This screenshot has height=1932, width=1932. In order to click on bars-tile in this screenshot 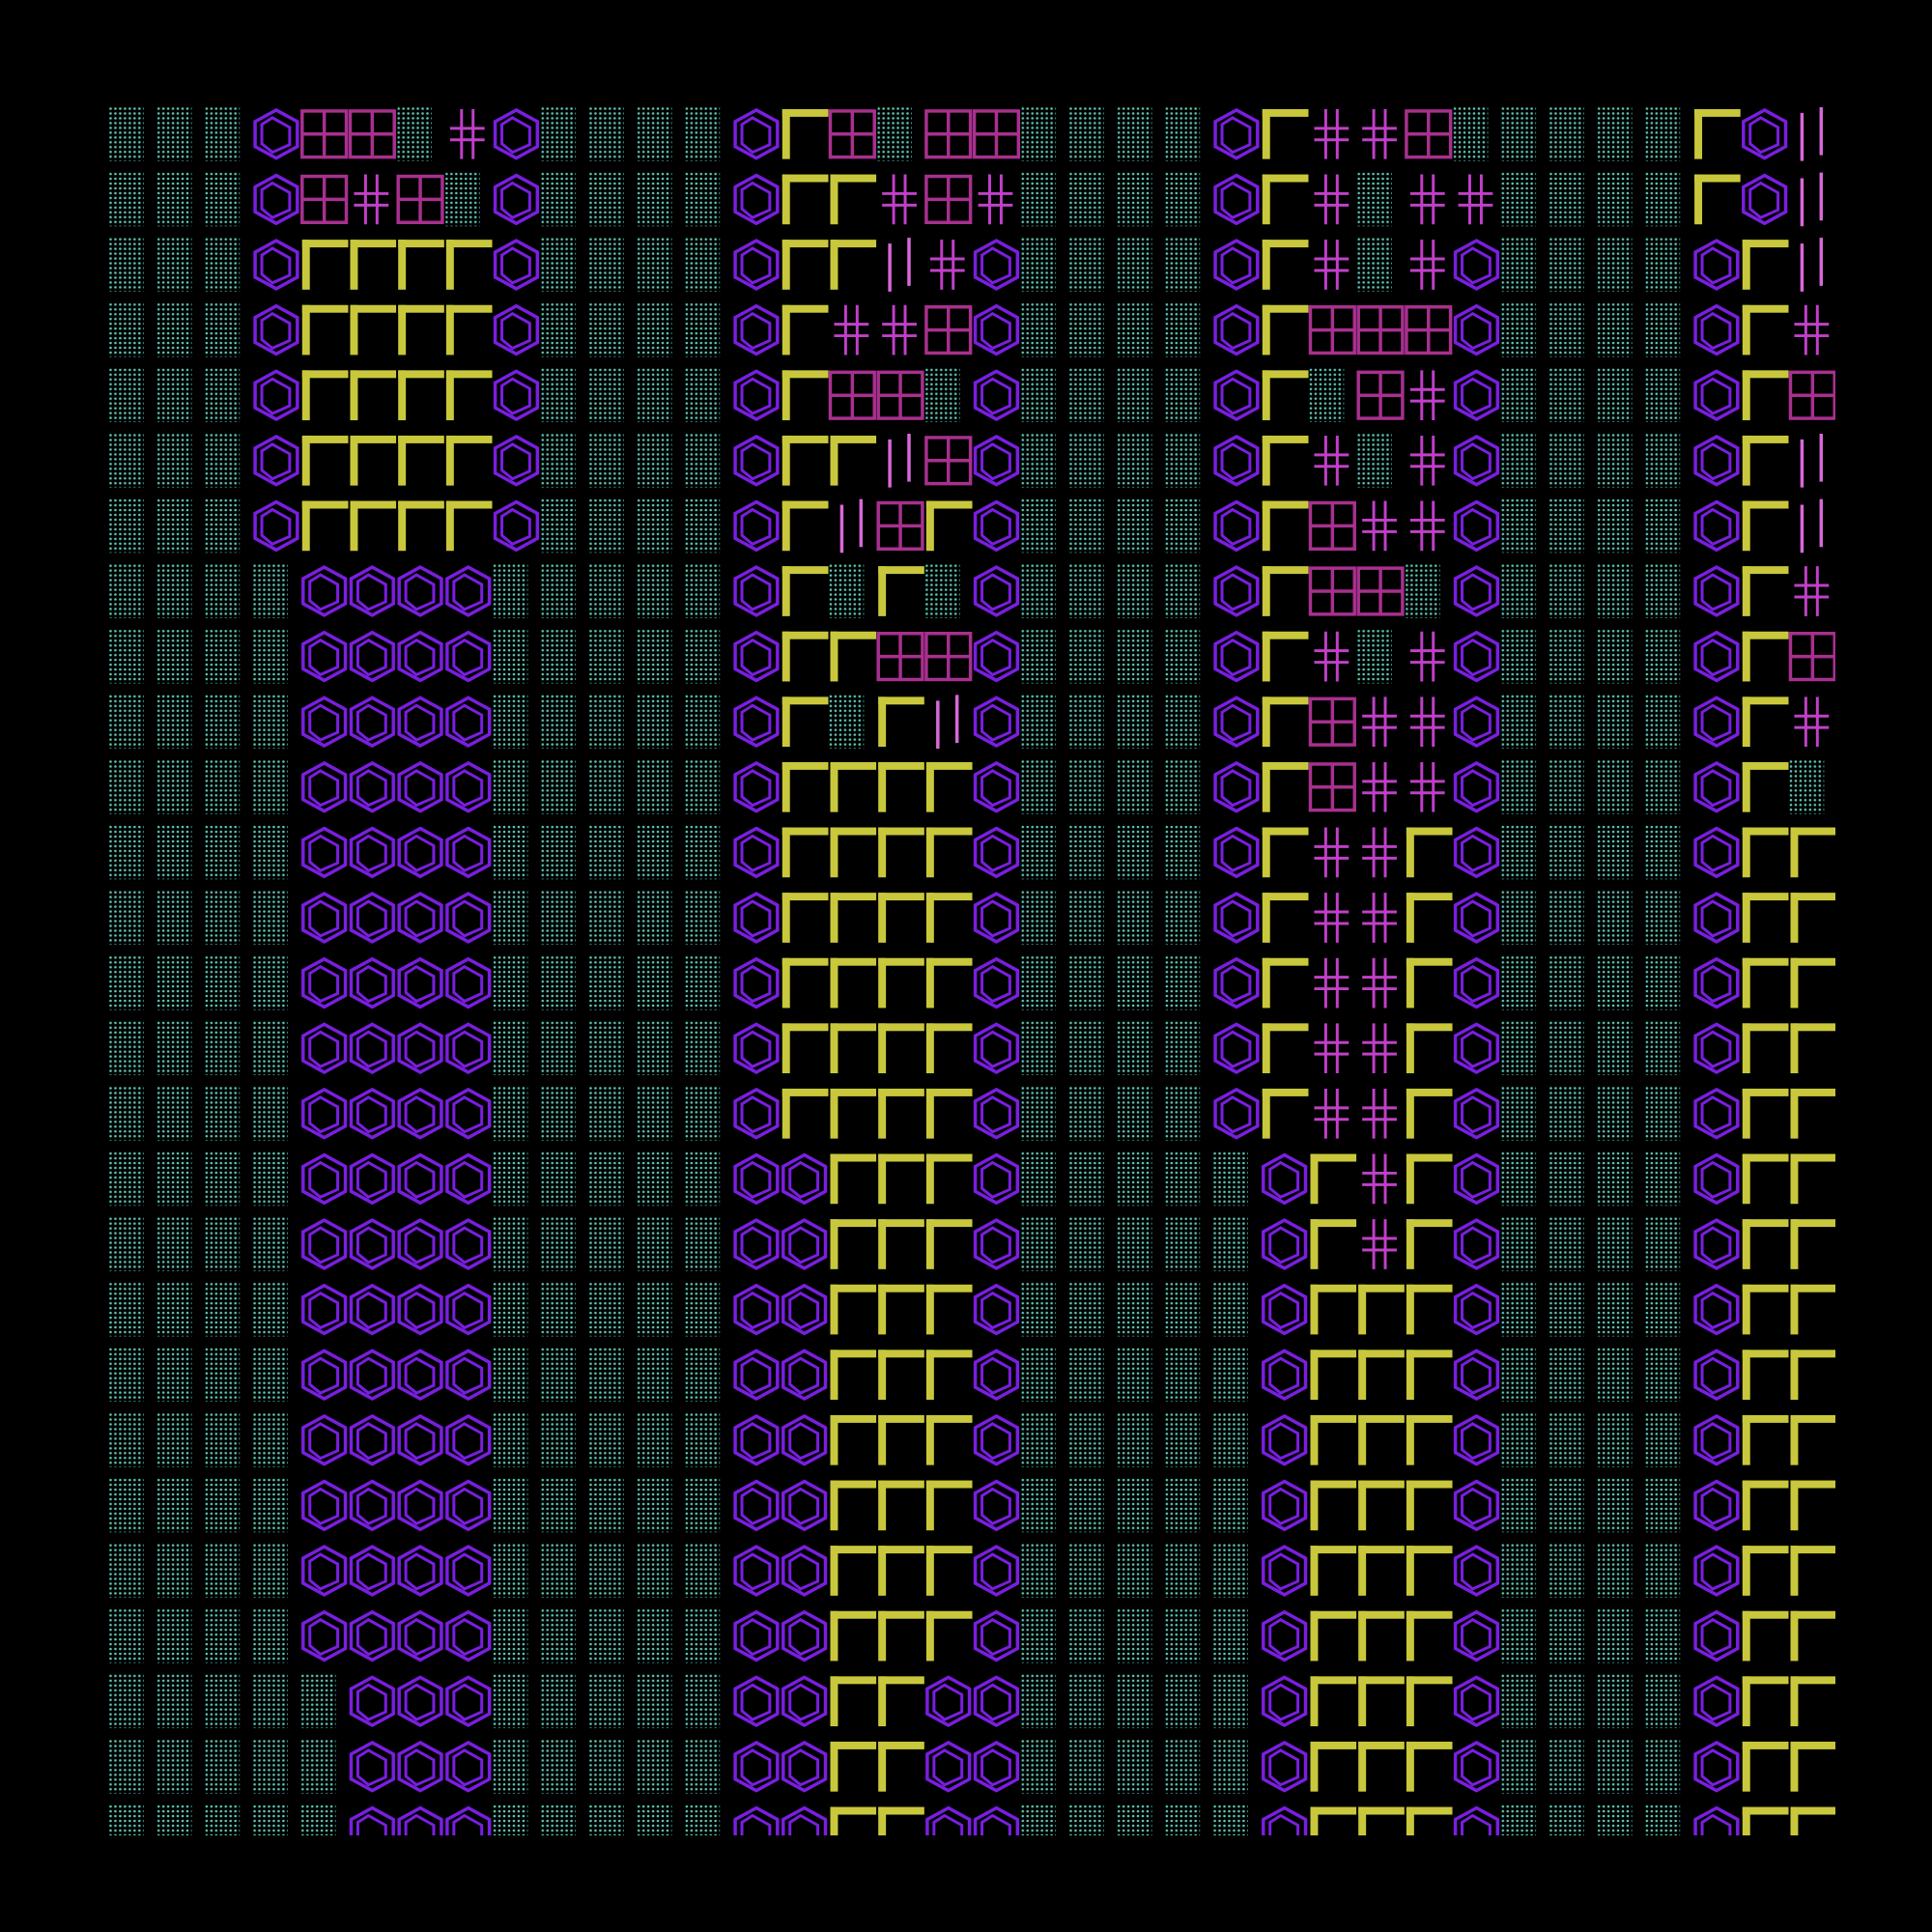, I will do `click(851, 525)`.